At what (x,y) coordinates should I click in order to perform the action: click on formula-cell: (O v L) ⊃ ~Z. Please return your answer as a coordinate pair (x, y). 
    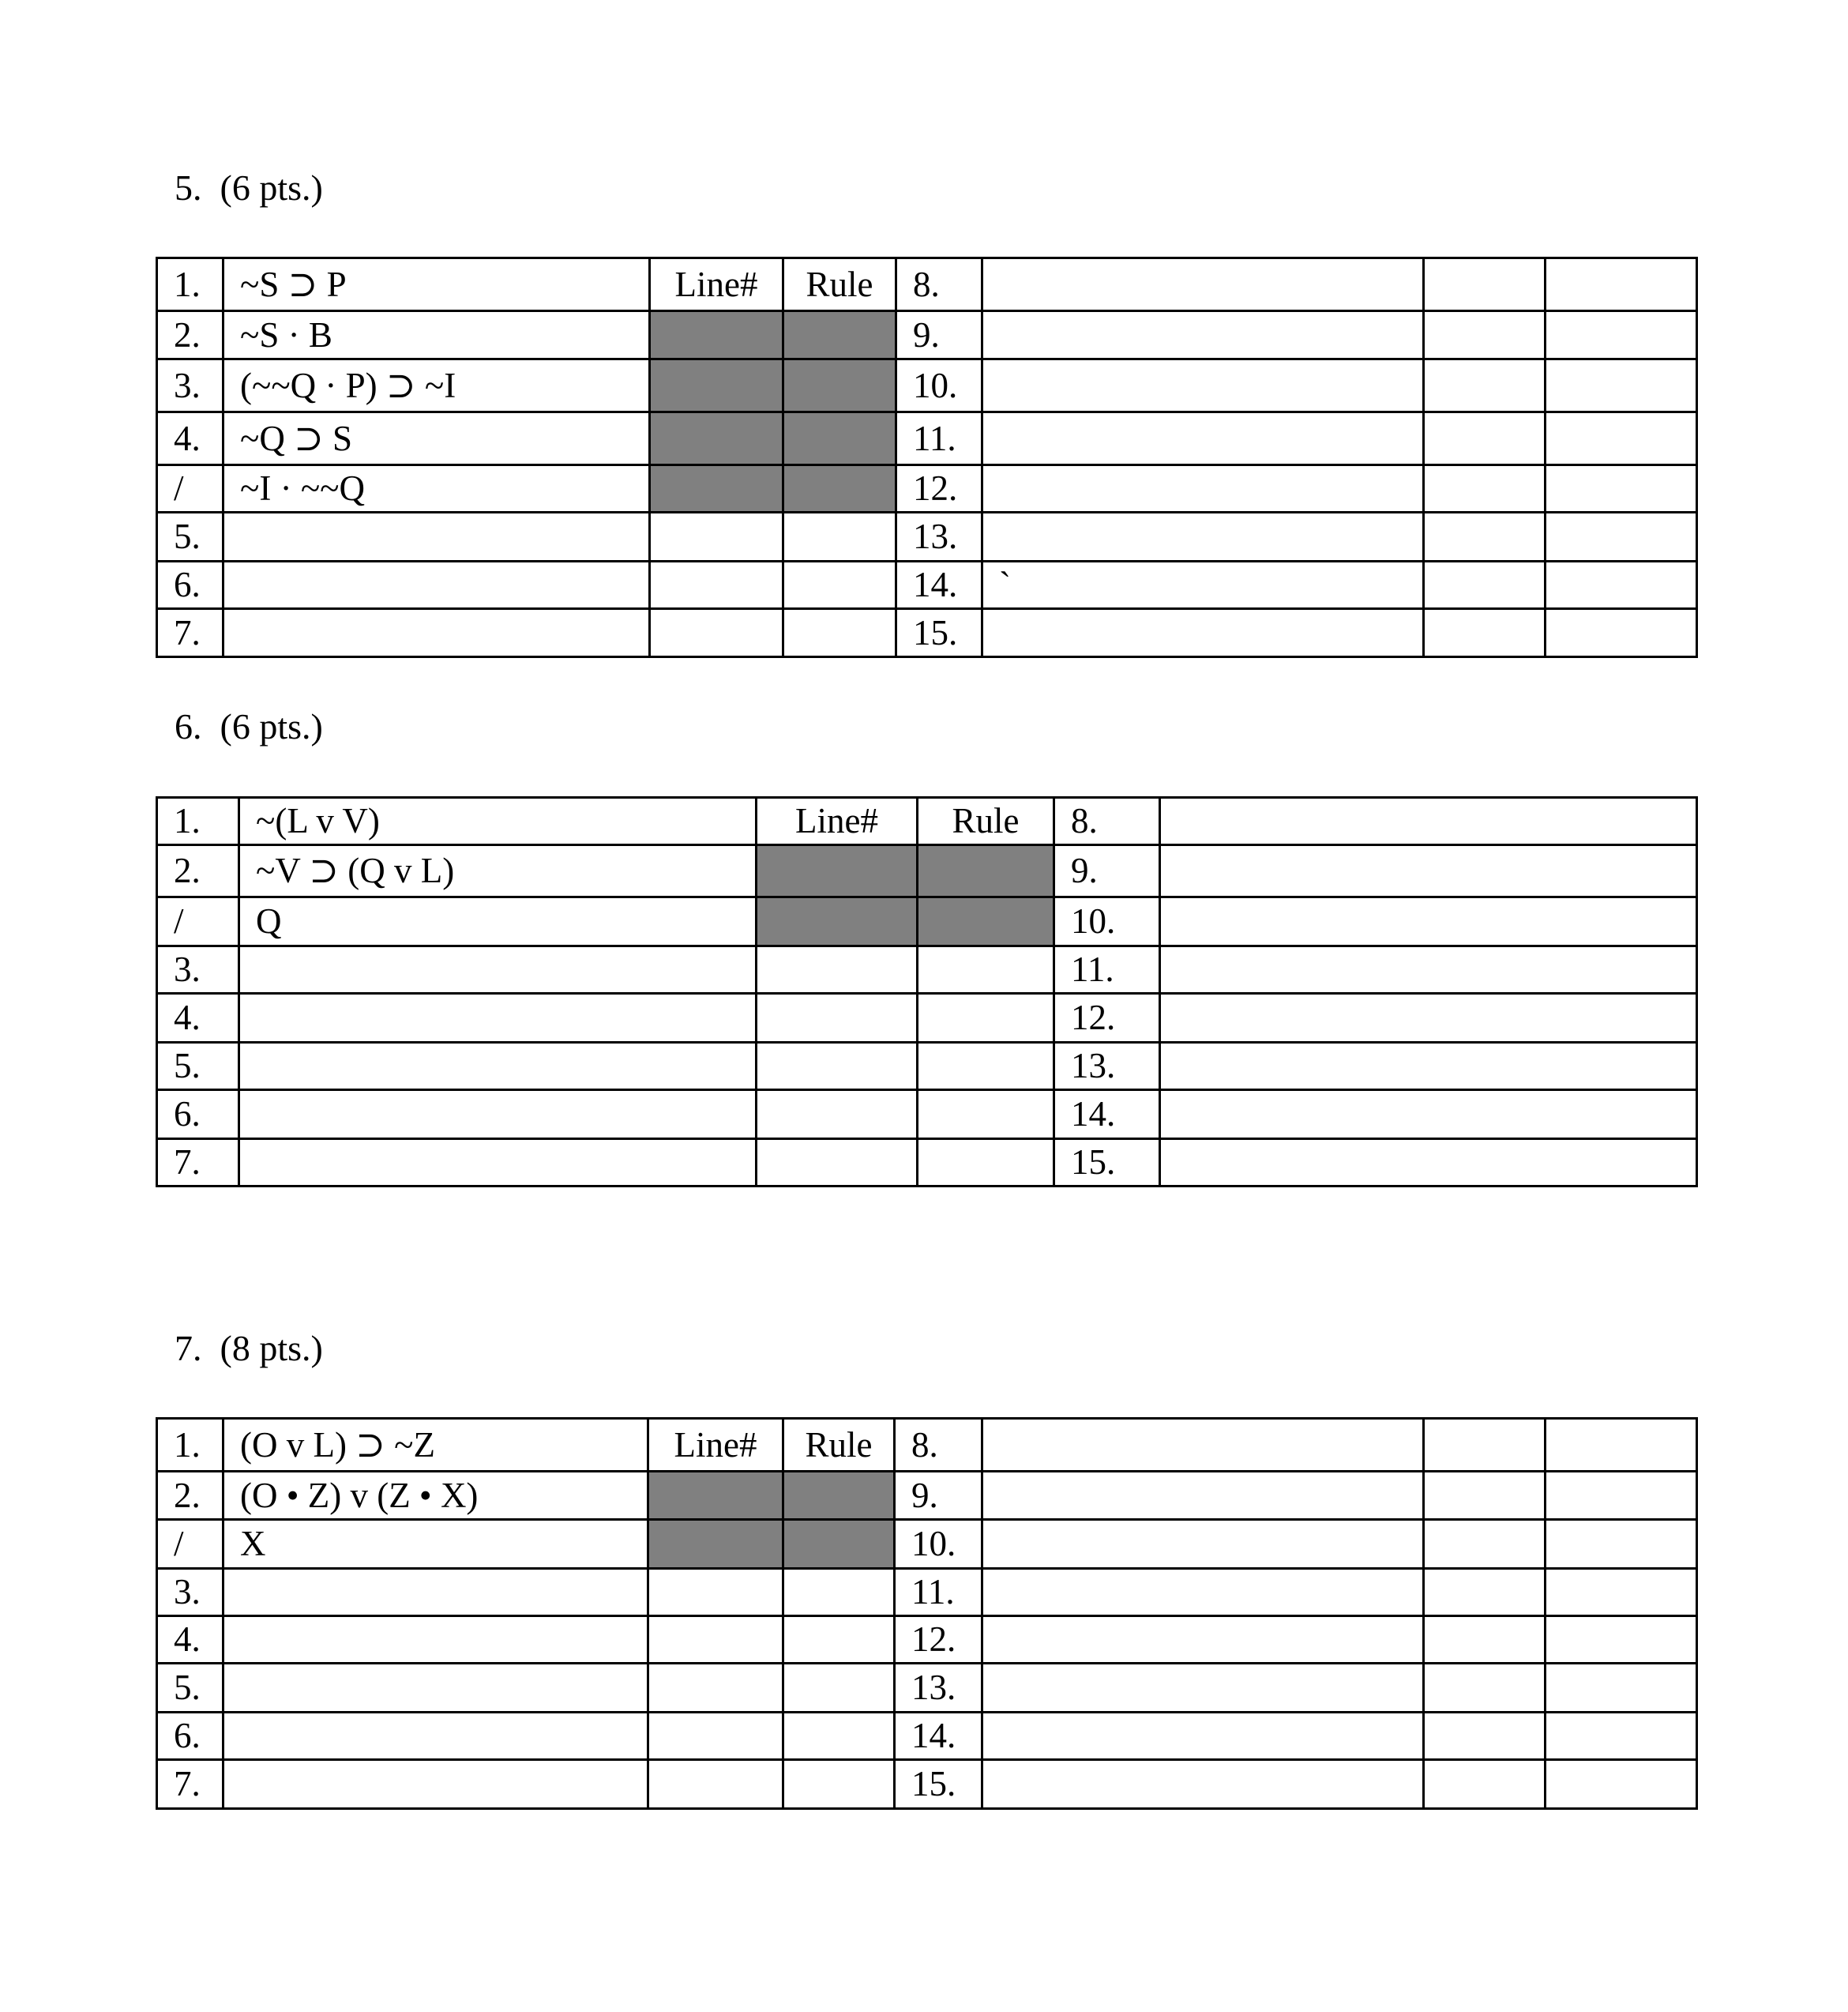
    Looking at the image, I should click on (435, 1444).